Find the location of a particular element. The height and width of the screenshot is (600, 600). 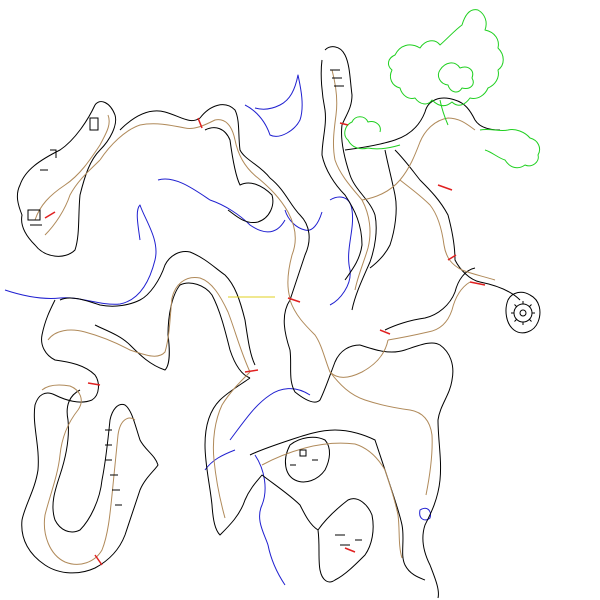

detail-ne-top is located at coordinates (337, 78).